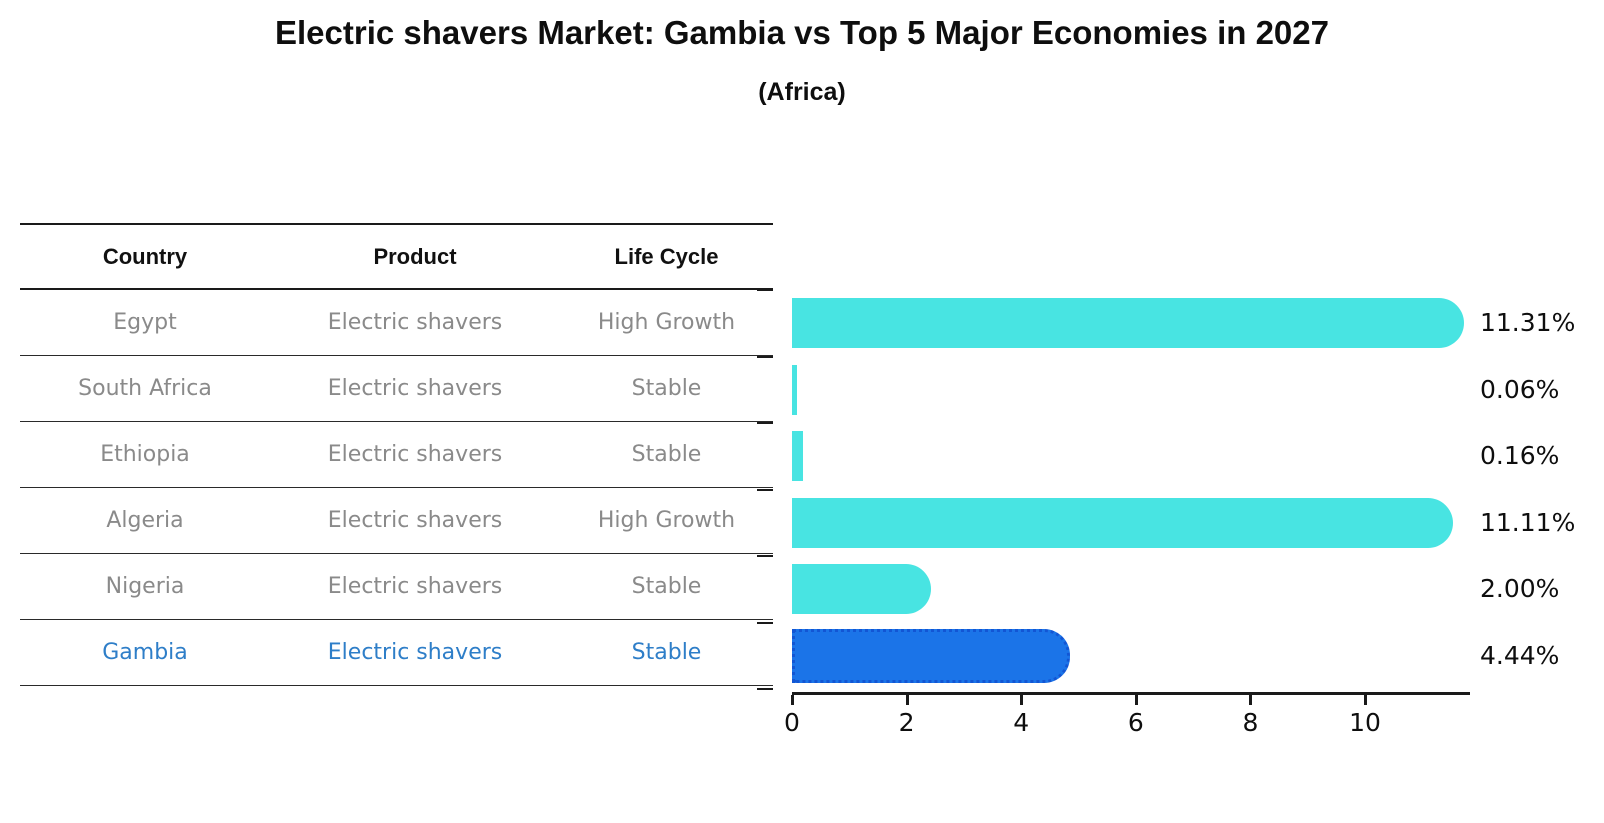 The image size is (1604, 823). I want to click on x-axis-tick-label: 0, so click(792, 722).